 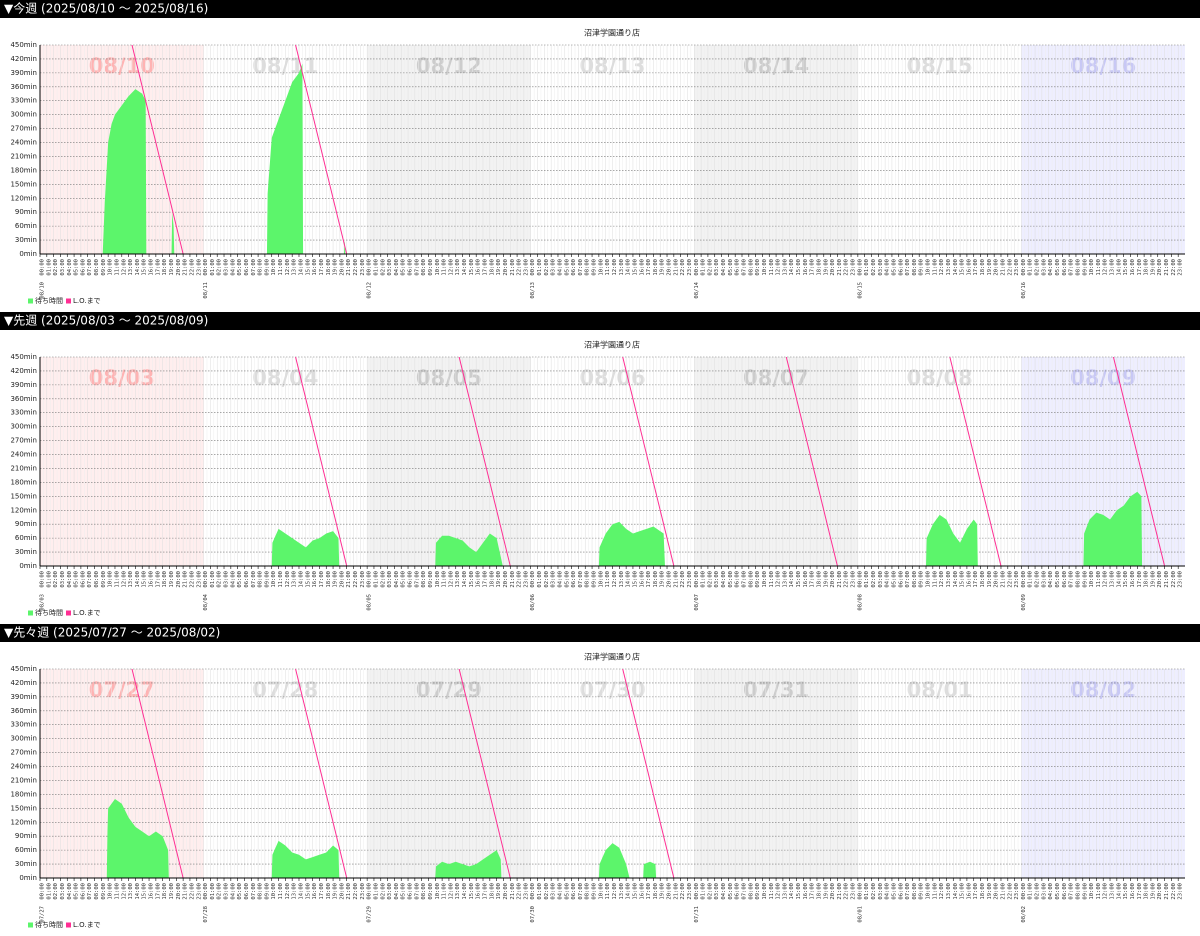 I want to click on date-tick-label: 08/04, so click(x=206, y=601).